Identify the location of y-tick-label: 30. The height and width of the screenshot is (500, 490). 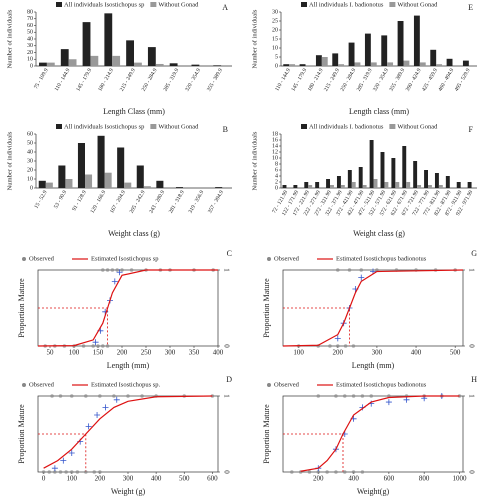
(275, 12).